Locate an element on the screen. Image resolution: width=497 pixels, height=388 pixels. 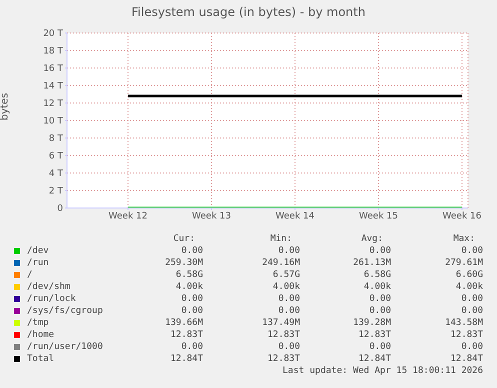
legend-label: /run/user/1000 is located at coordinates (65, 347).